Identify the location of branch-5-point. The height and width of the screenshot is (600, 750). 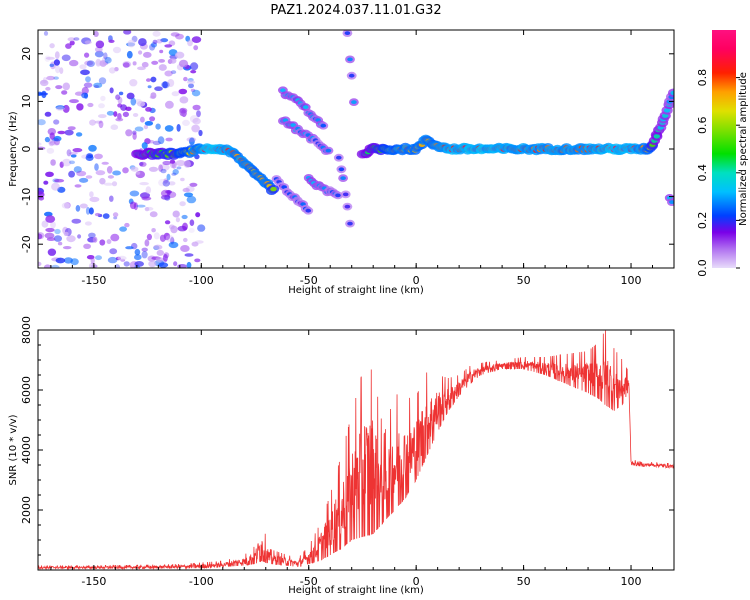
(343, 178).